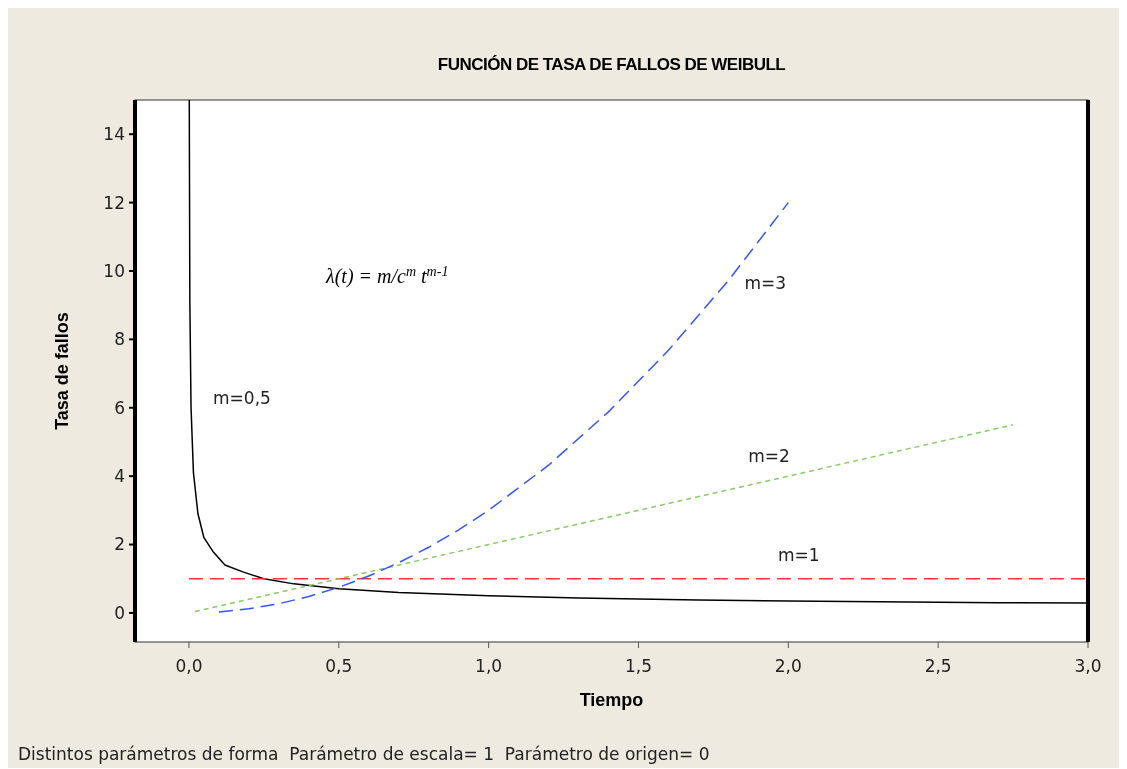  Describe the element at coordinates (1088, 666) in the screenshot. I see `x-tick-label: 3,0` at that location.